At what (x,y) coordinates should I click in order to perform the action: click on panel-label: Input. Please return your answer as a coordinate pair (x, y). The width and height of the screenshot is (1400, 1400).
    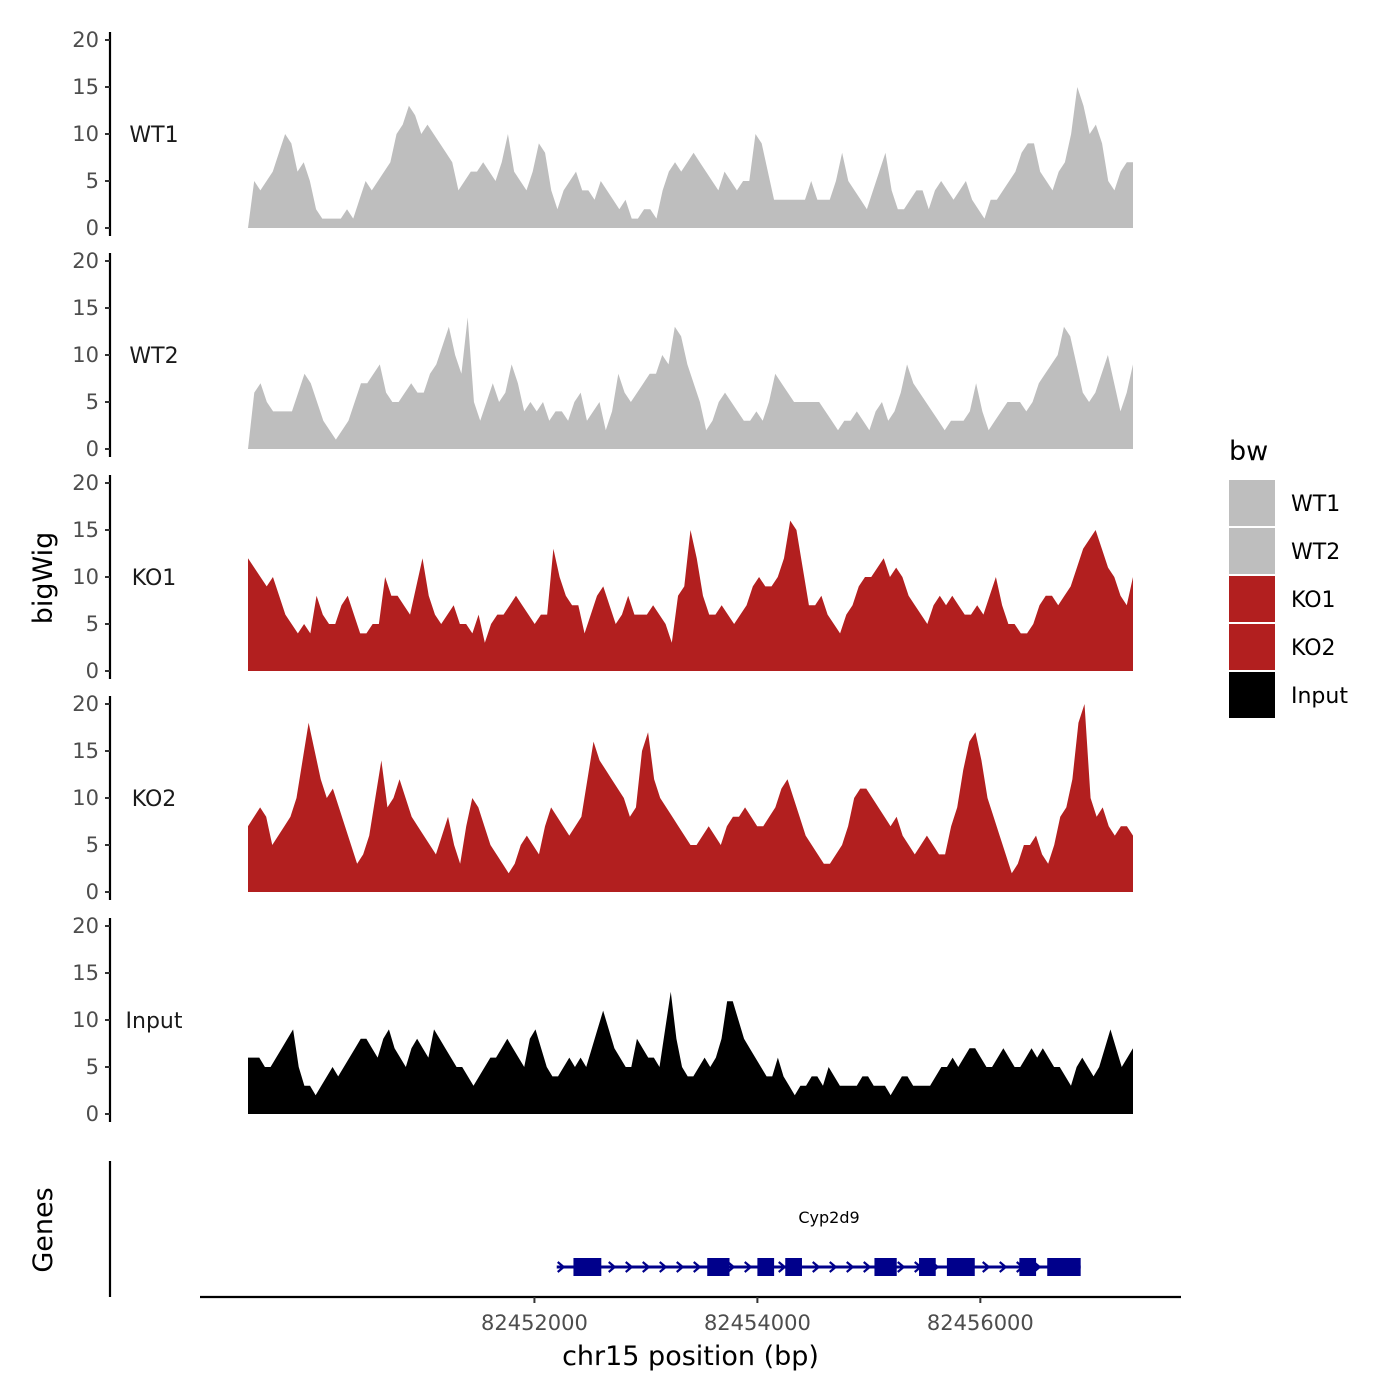
    Looking at the image, I should click on (154, 1021).